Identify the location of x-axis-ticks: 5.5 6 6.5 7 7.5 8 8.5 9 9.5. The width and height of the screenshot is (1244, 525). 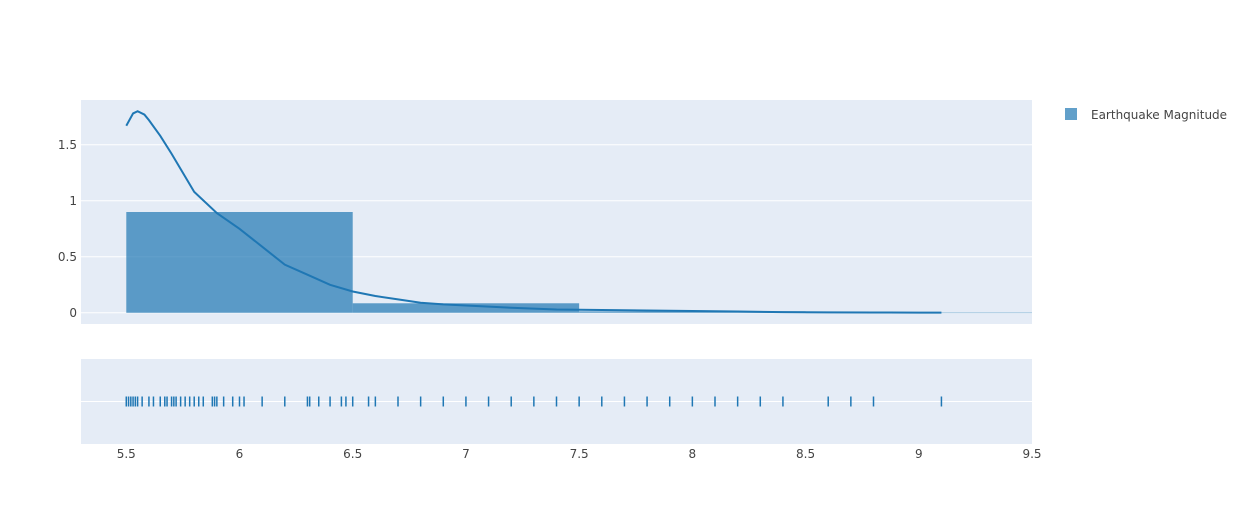
(579, 454).